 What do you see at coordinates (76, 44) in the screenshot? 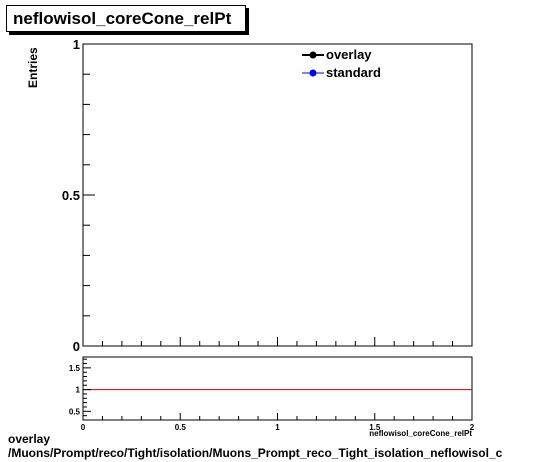
I see `main-y-tick-label: 1` at bounding box center [76, 44].